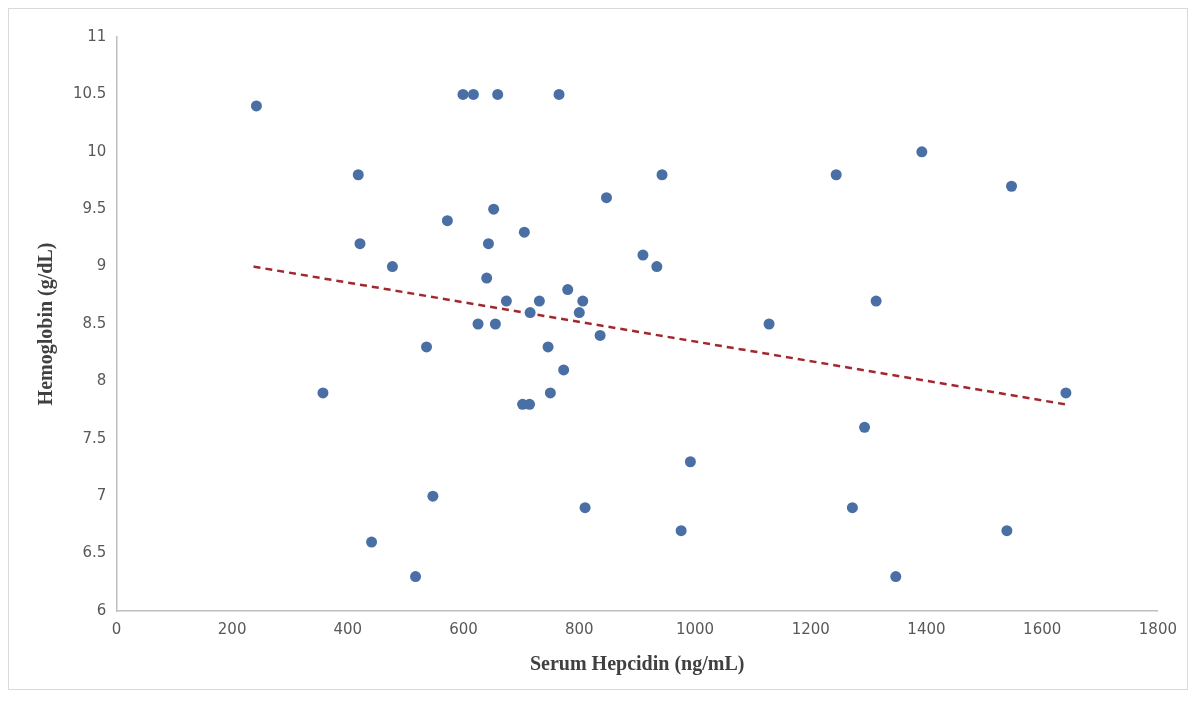  I want to click on x-tick-label: 600, so click(463, 628).